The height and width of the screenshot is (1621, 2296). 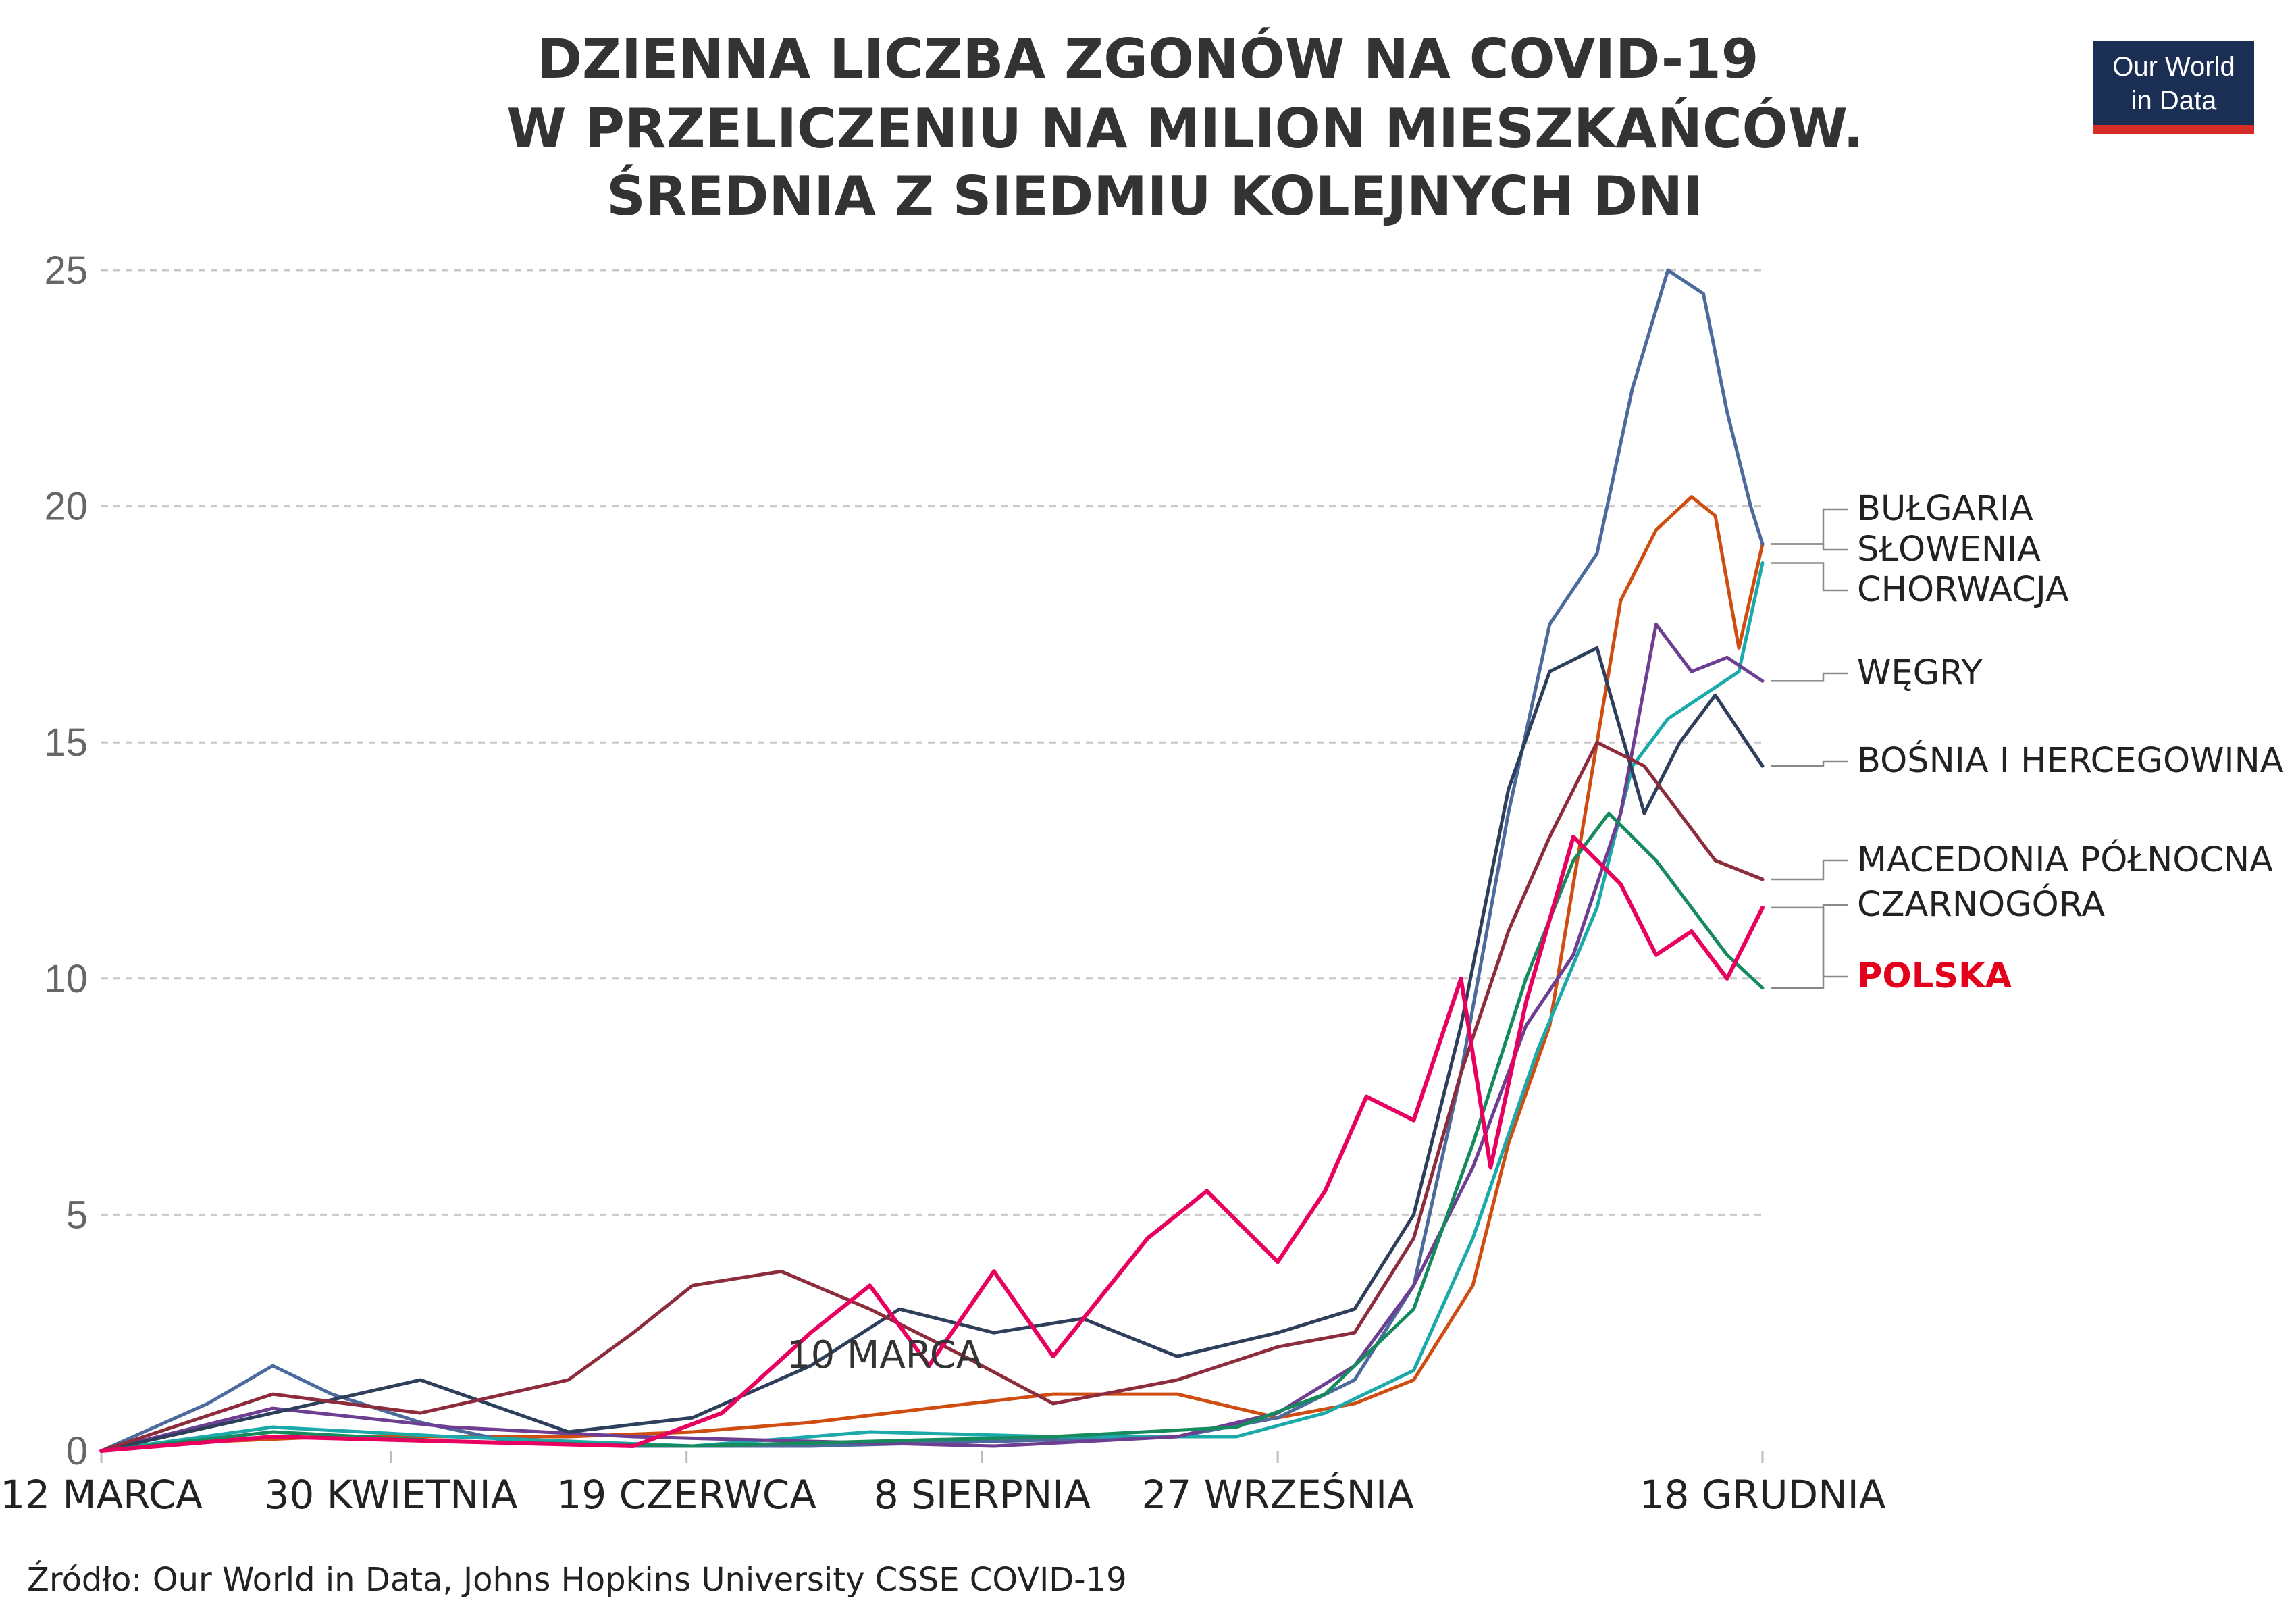 What do you see at coordinates (66, 861) in the screenshot?
I see `y-axis-ticks: 0 5 10 15 20 25` at bounding box center [66, 861].